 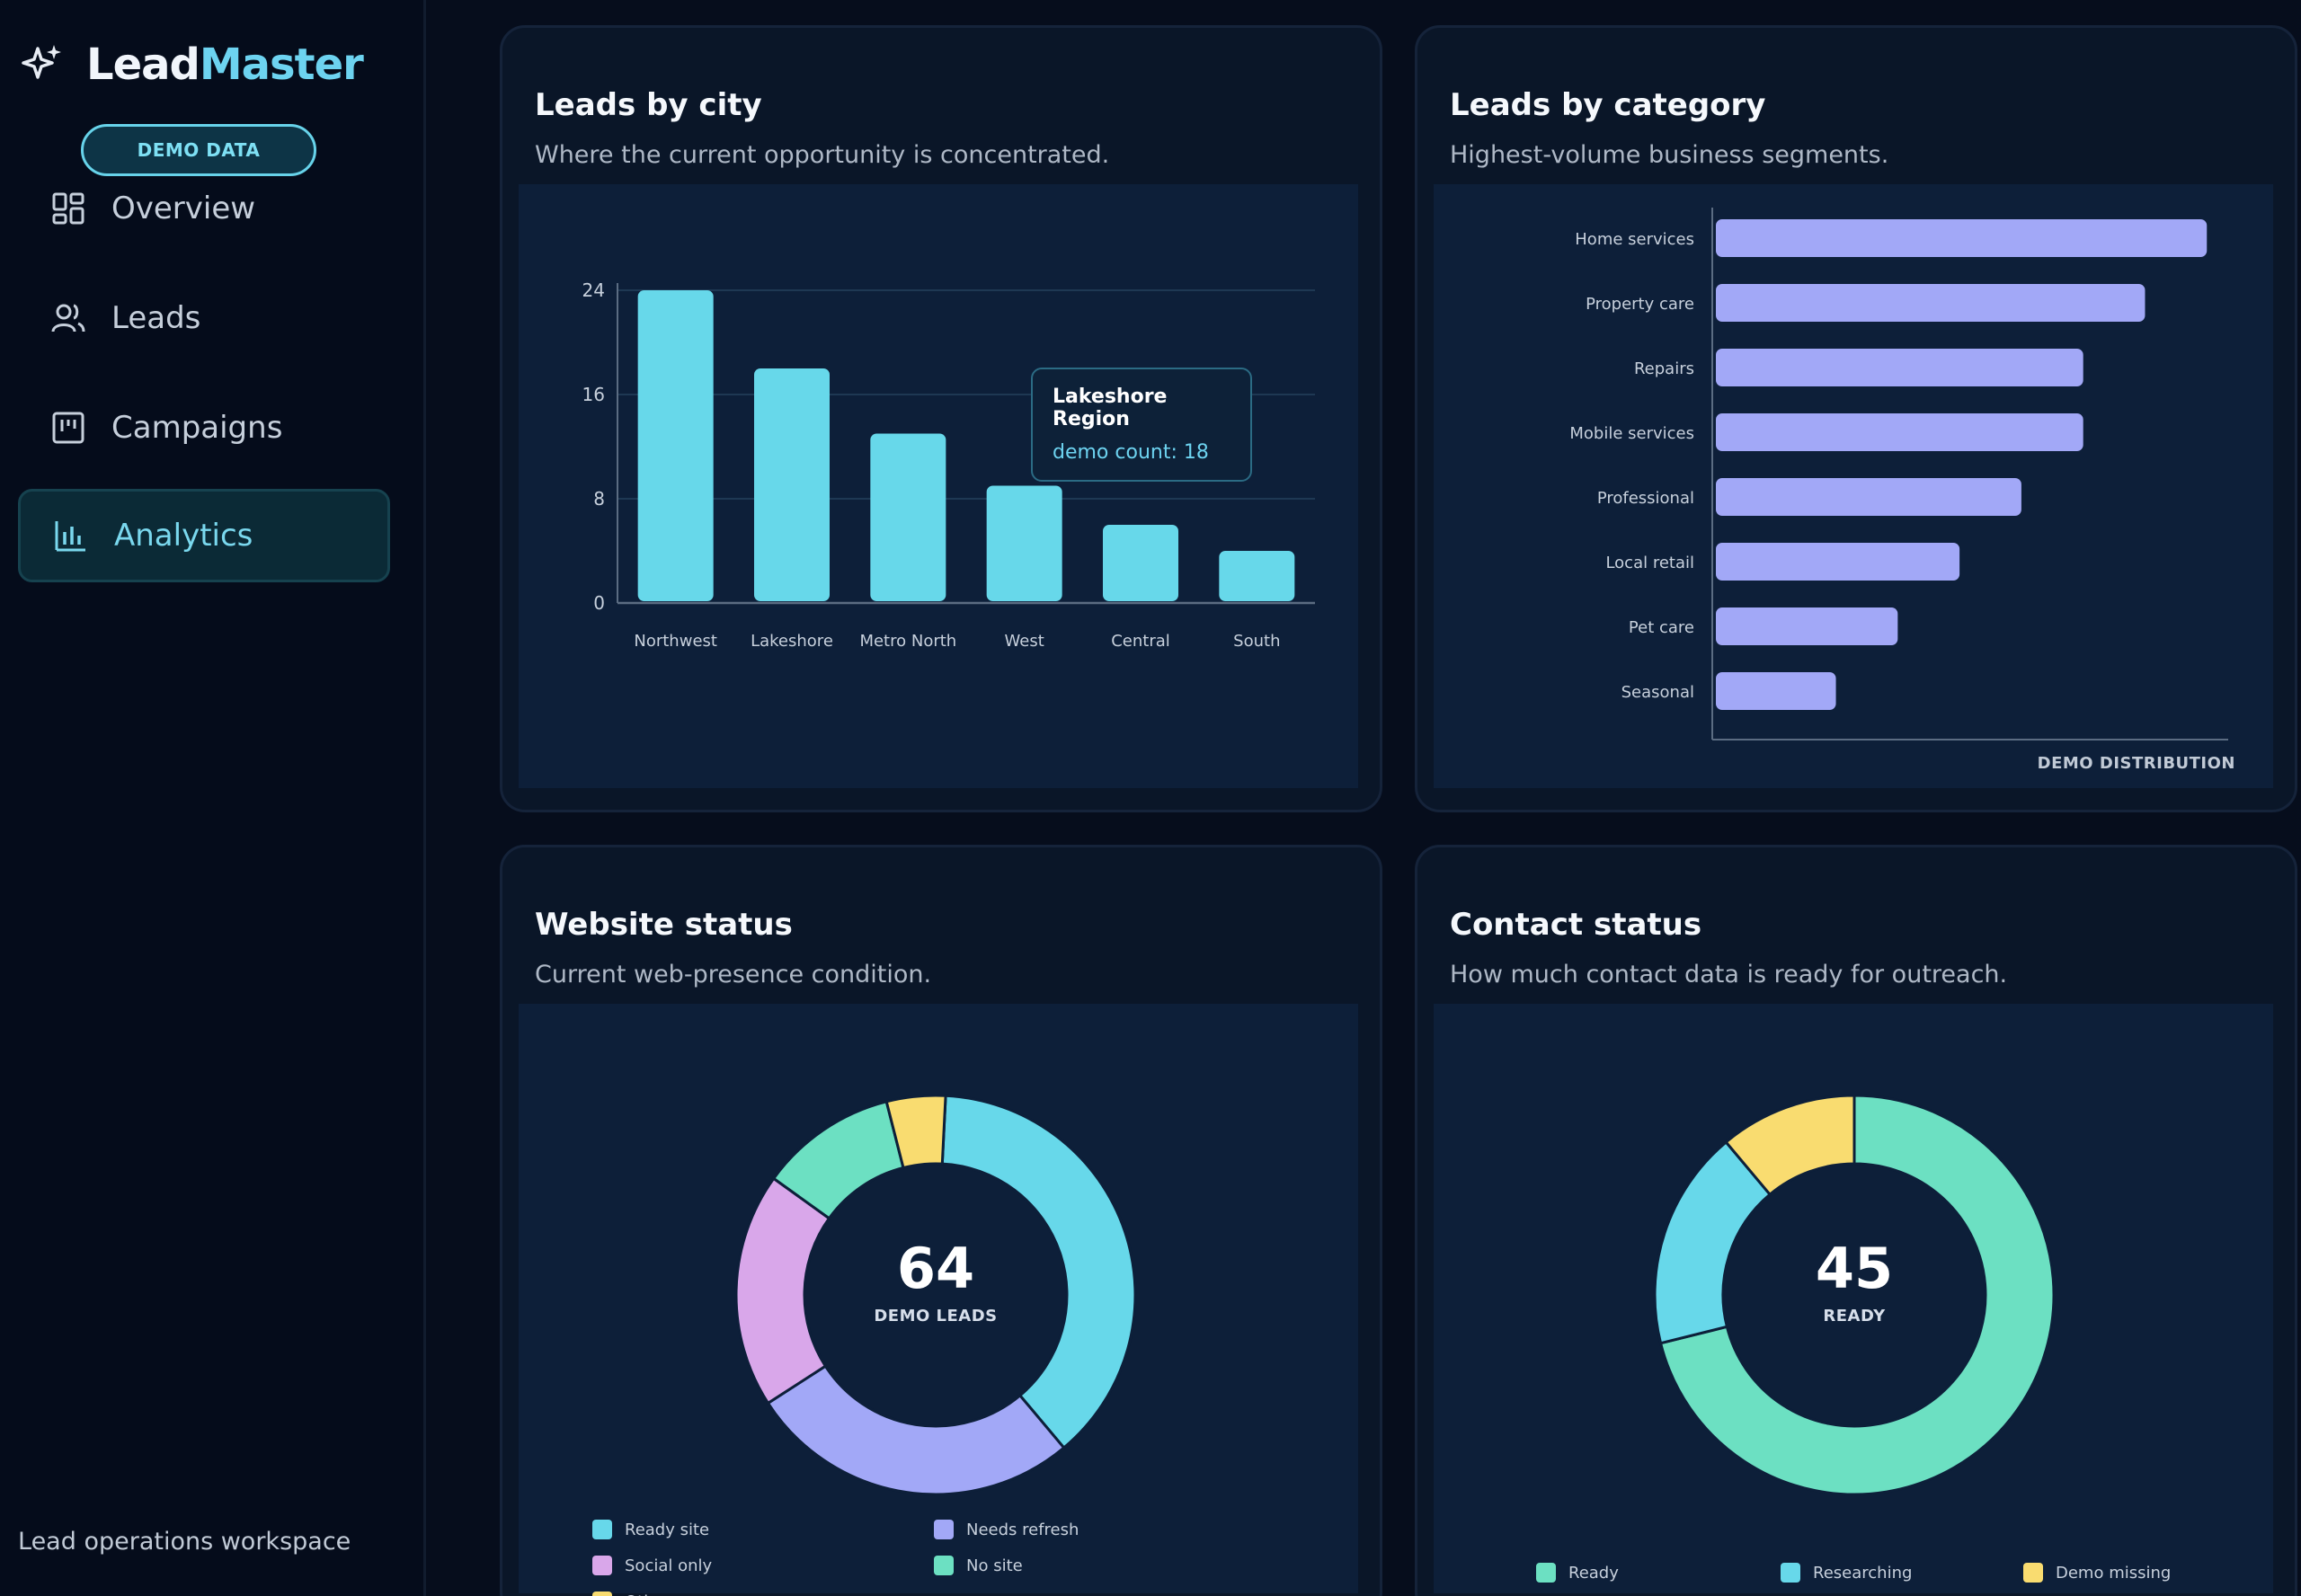 I want to click on donut-label-contact: READY, so click(x=1854, y=1316).